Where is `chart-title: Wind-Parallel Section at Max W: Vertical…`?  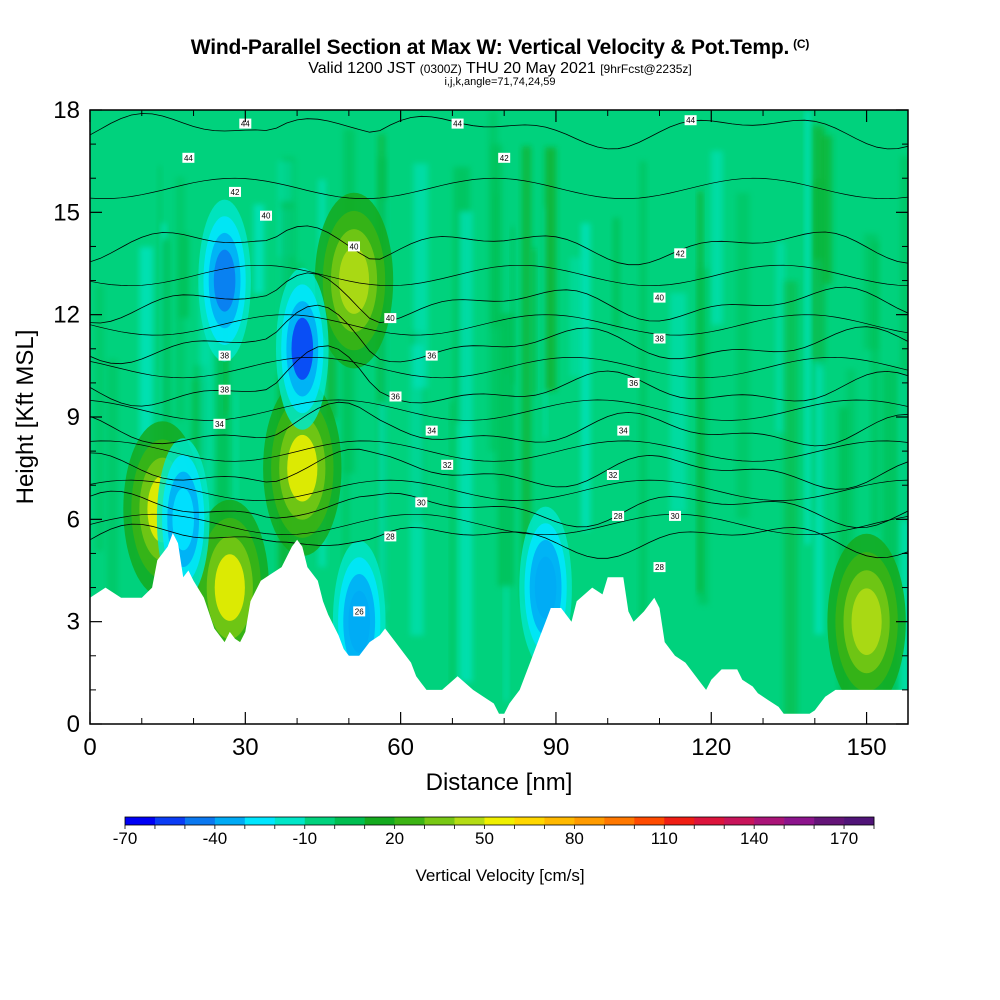
chart-title: Wind-Parallel Section at Max W: Vertical… is located at coordinates (500, 48).